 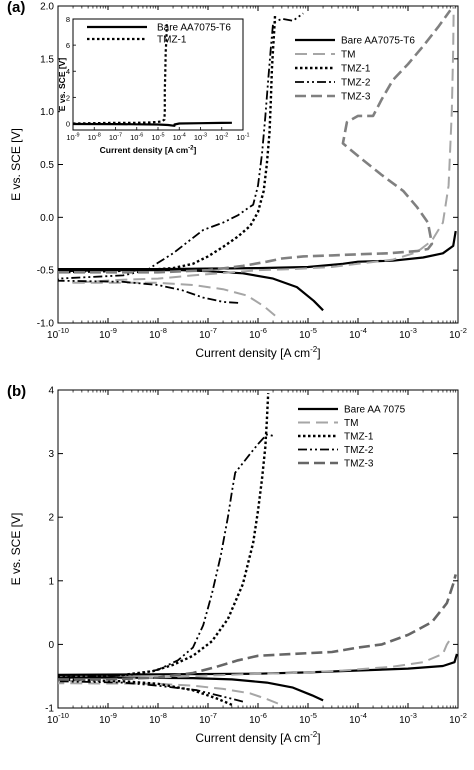 What do you see at coordinates (47, 112) in the screenshot?
I see `y-tick-label: 1.0` at bounding box center [47, 112].